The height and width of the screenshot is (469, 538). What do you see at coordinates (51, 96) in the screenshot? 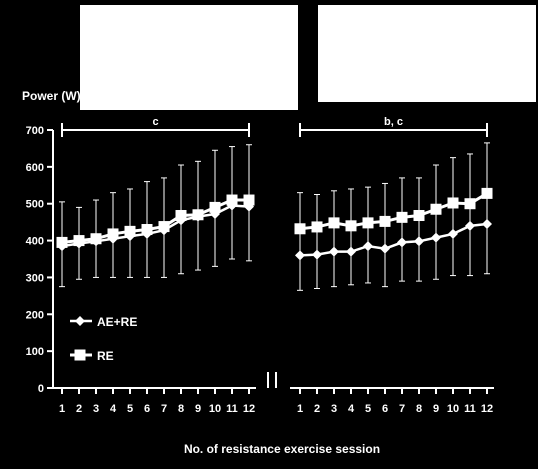
I see `y-axis-label: Power (W)` at bounding box center [51, 96].